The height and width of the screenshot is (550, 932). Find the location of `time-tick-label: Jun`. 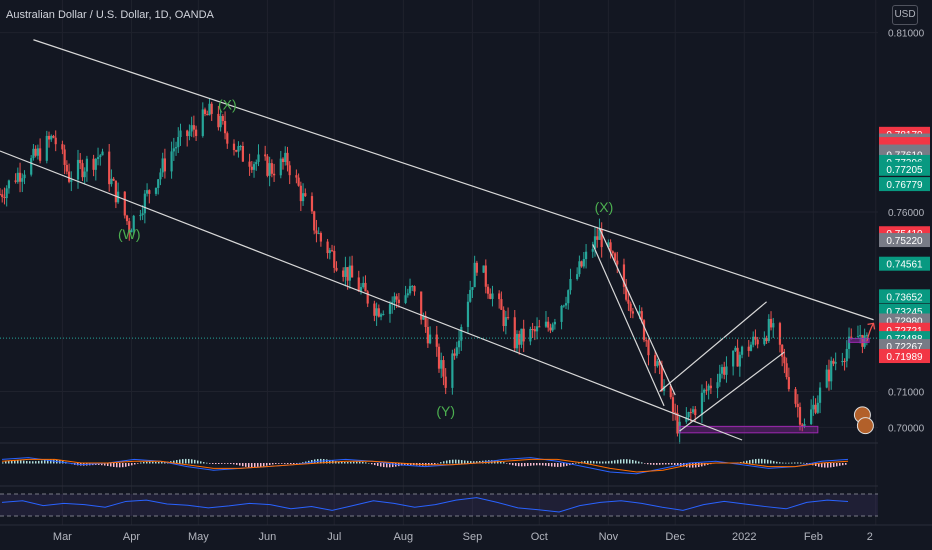

time-tick-label: Jun is located at coordinates (268, 537).